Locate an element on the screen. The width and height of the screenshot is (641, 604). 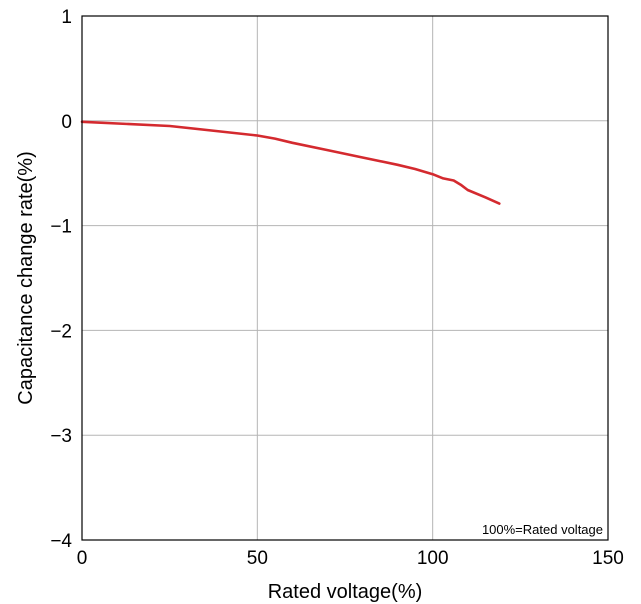
x-axis-title: Rated voltage(%) is located at coordinates (345, 592).